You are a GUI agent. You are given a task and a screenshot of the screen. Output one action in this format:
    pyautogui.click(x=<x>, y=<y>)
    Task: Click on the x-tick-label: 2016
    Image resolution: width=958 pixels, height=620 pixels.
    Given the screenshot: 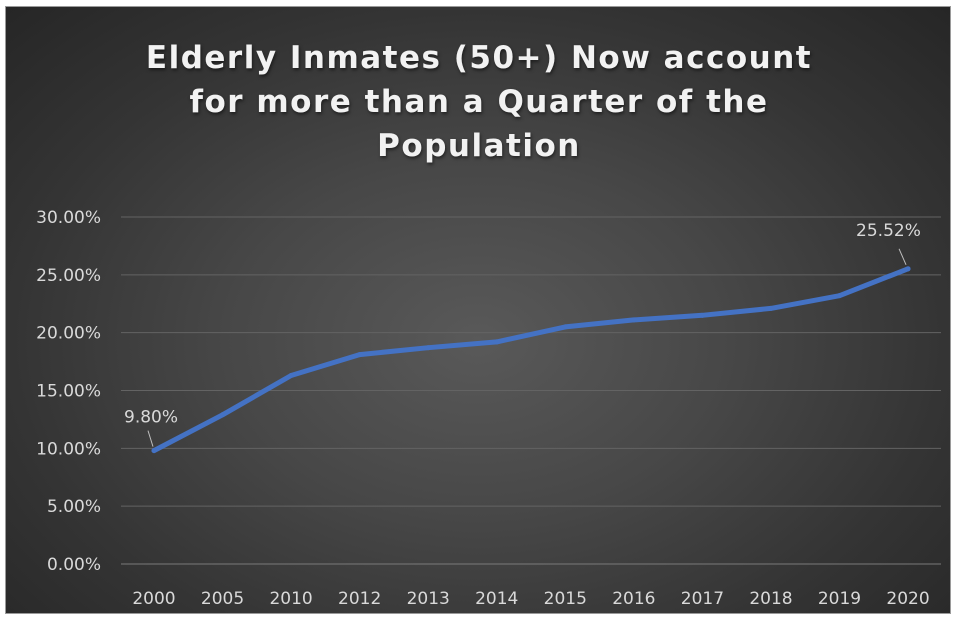 What is the action you would take?
    pyautogui.click(x=633, y=599)
    